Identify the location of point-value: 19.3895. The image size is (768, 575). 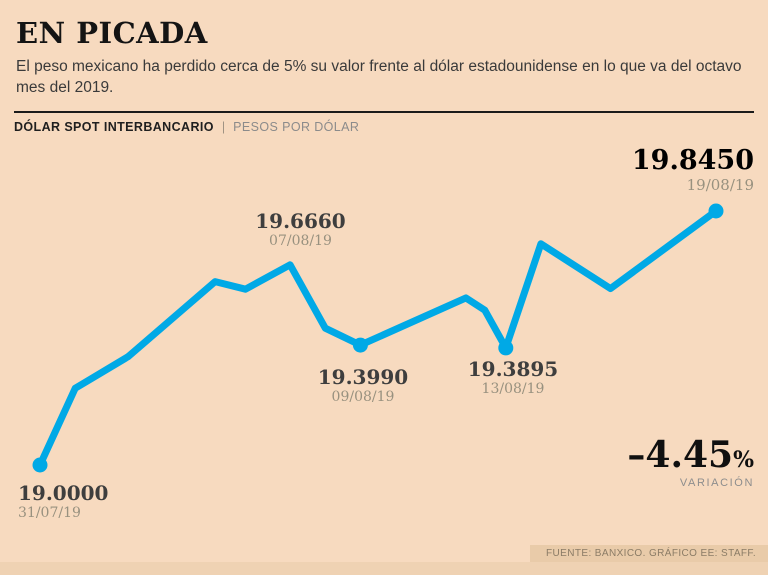
(513, 369).